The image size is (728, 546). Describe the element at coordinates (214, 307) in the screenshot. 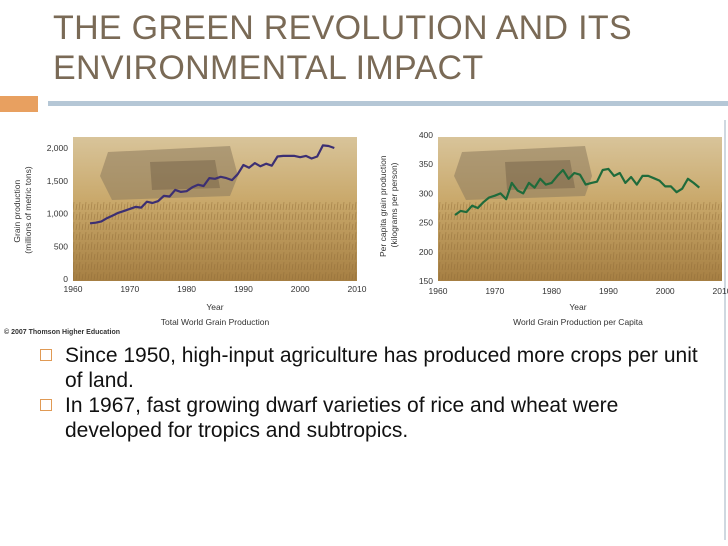

I see `left-x-axis-label: Year` at that location.